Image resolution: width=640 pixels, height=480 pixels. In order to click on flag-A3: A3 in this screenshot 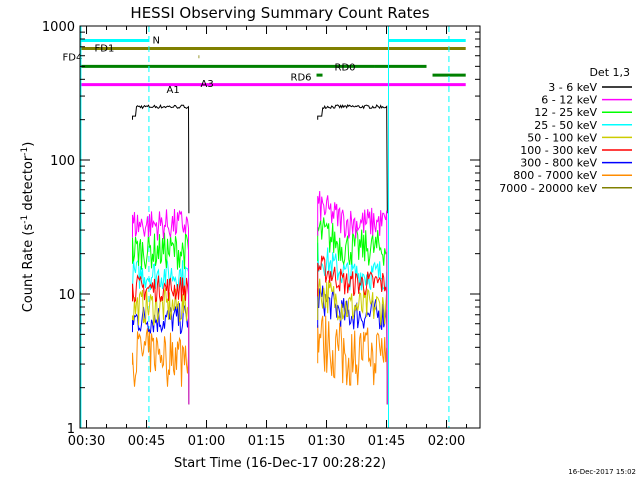, I will do `click(207, 84)`.